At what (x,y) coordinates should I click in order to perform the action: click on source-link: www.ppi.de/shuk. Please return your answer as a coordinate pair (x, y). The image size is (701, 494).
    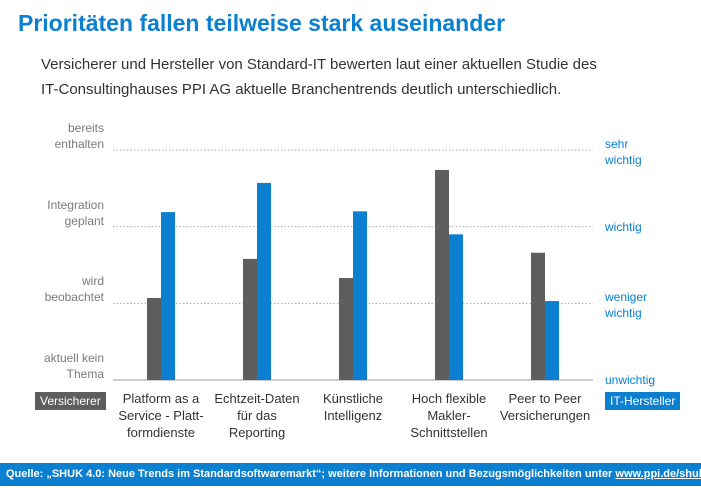
    Looking at the image, I should click on (658, 474).